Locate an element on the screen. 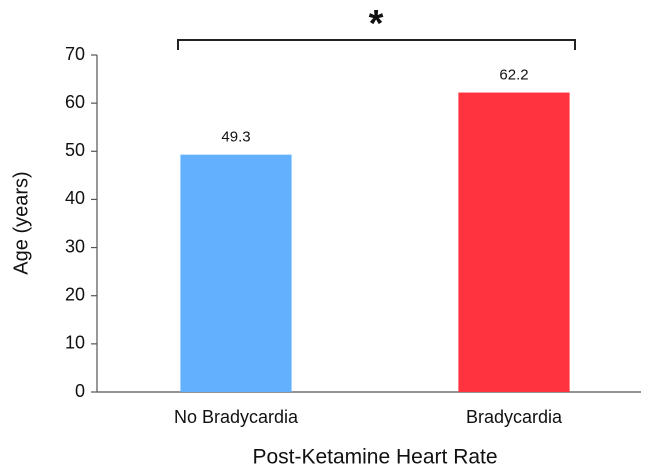  significance-bracket is located at coordinates (376, 44).